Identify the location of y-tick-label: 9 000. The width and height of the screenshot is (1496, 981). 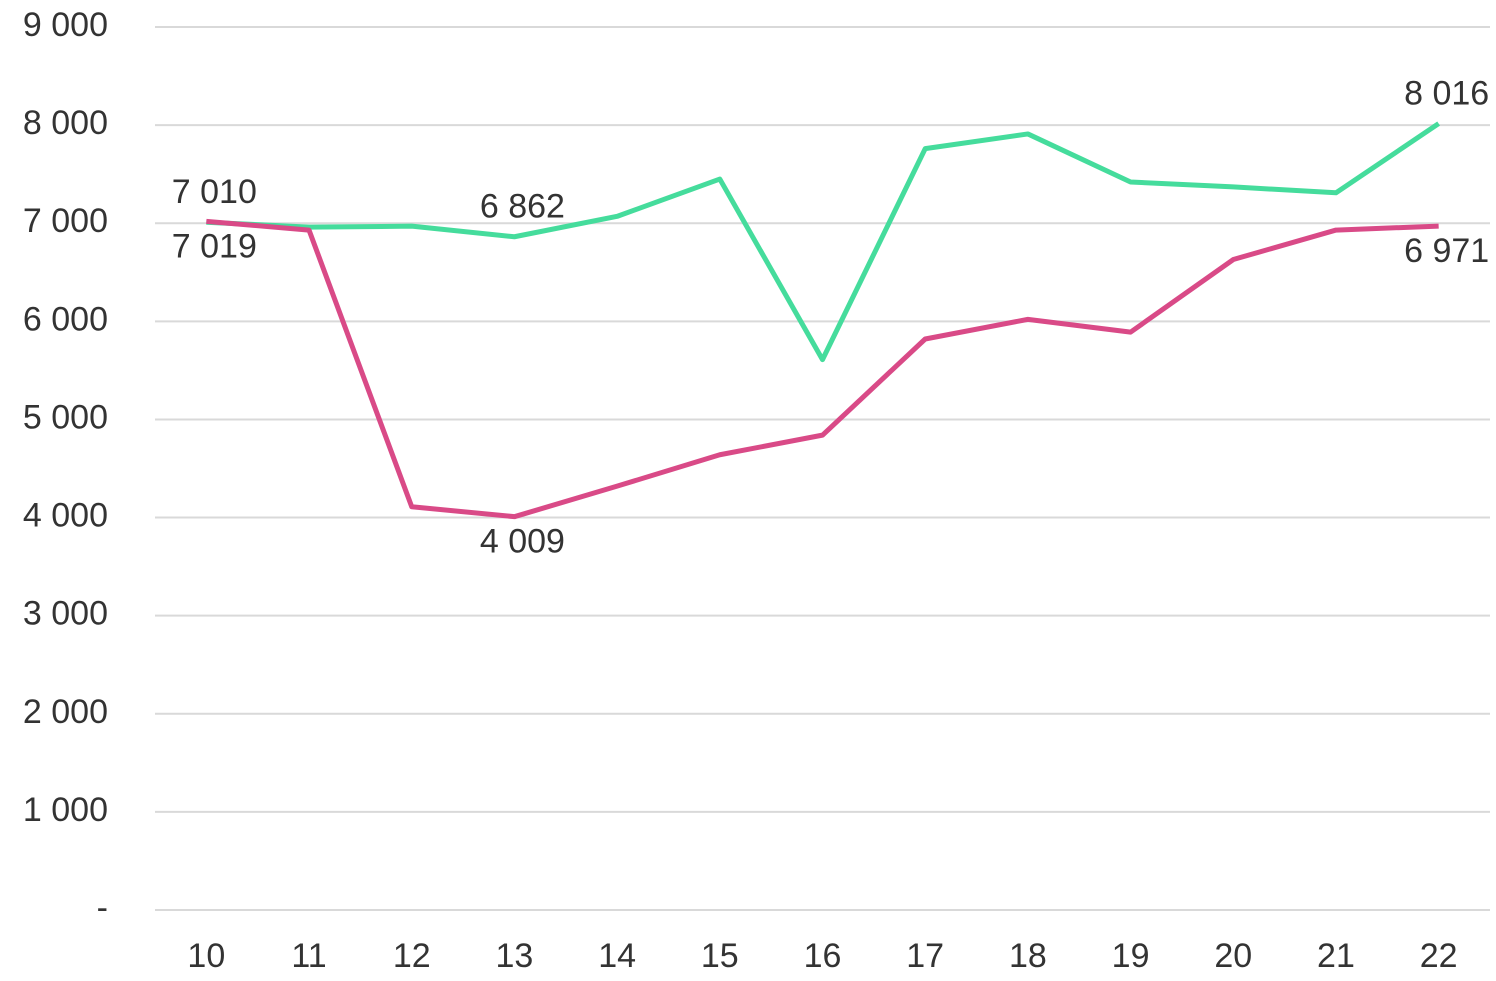
(65, 25).